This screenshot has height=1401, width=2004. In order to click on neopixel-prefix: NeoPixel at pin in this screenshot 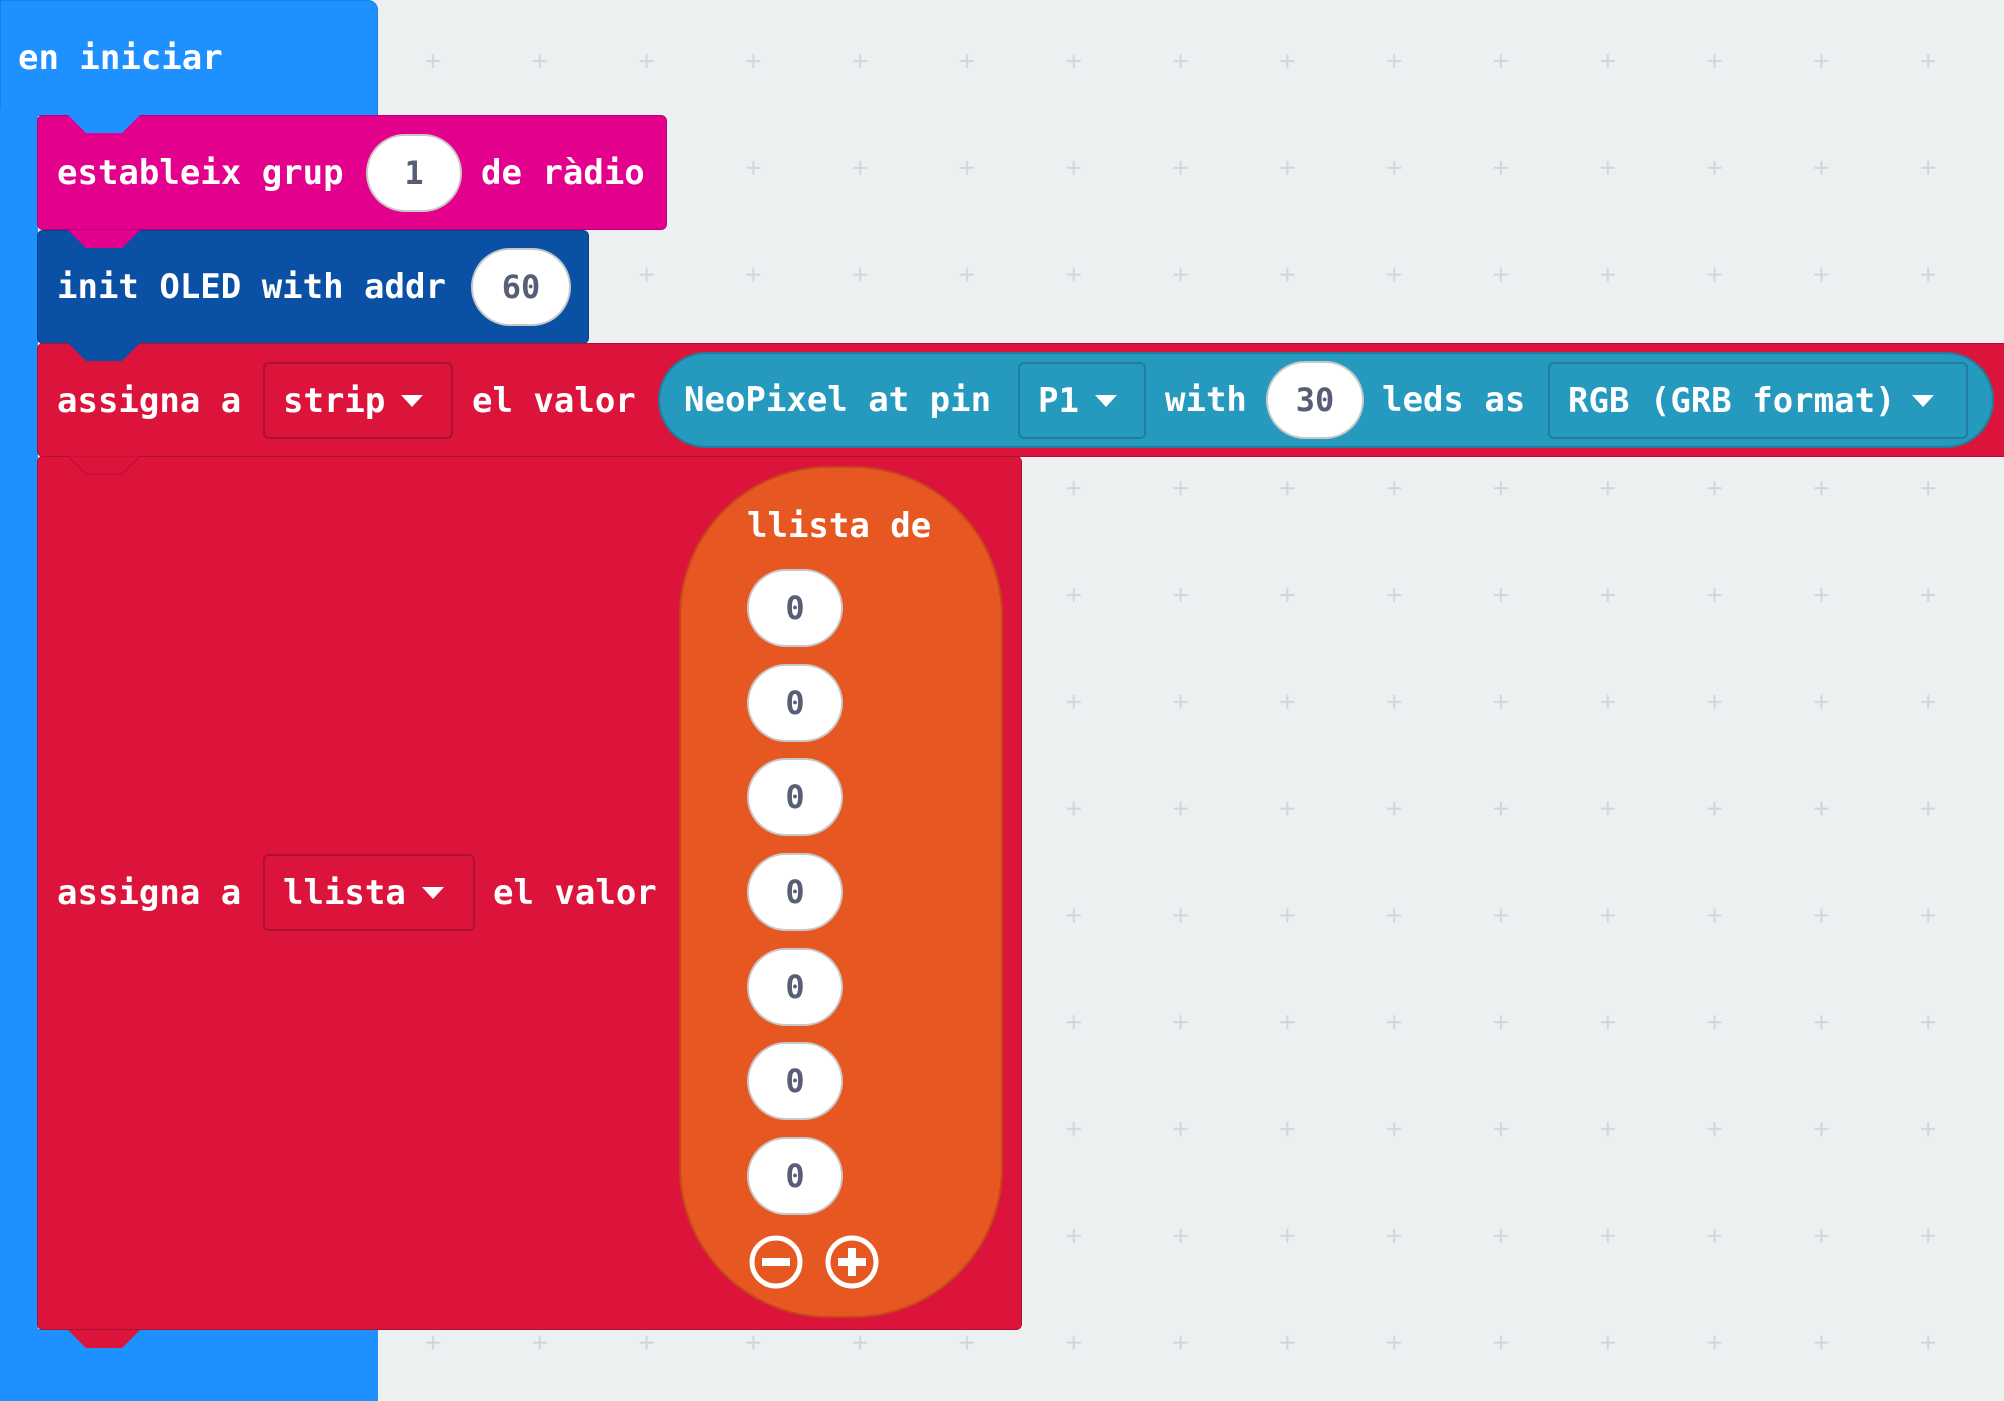, I will do `click(838, 400)`.